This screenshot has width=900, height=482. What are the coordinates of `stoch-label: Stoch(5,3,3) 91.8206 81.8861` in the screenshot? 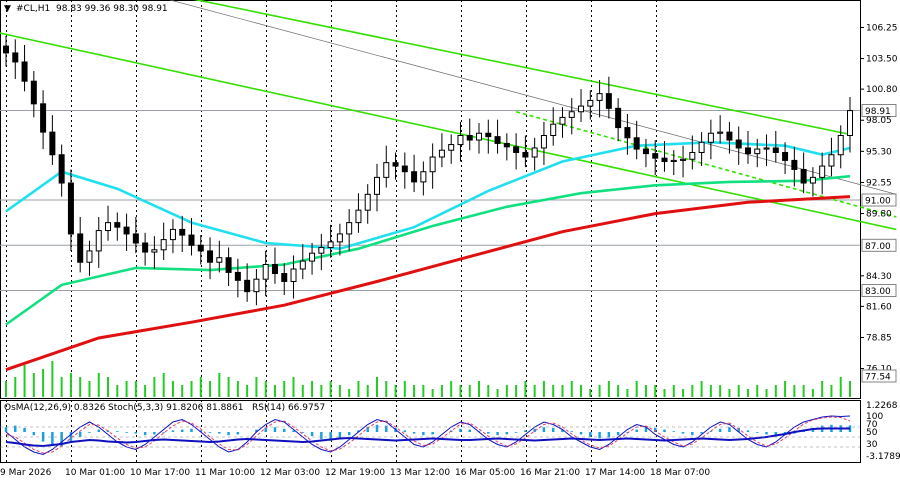 It's located at (175, 408).